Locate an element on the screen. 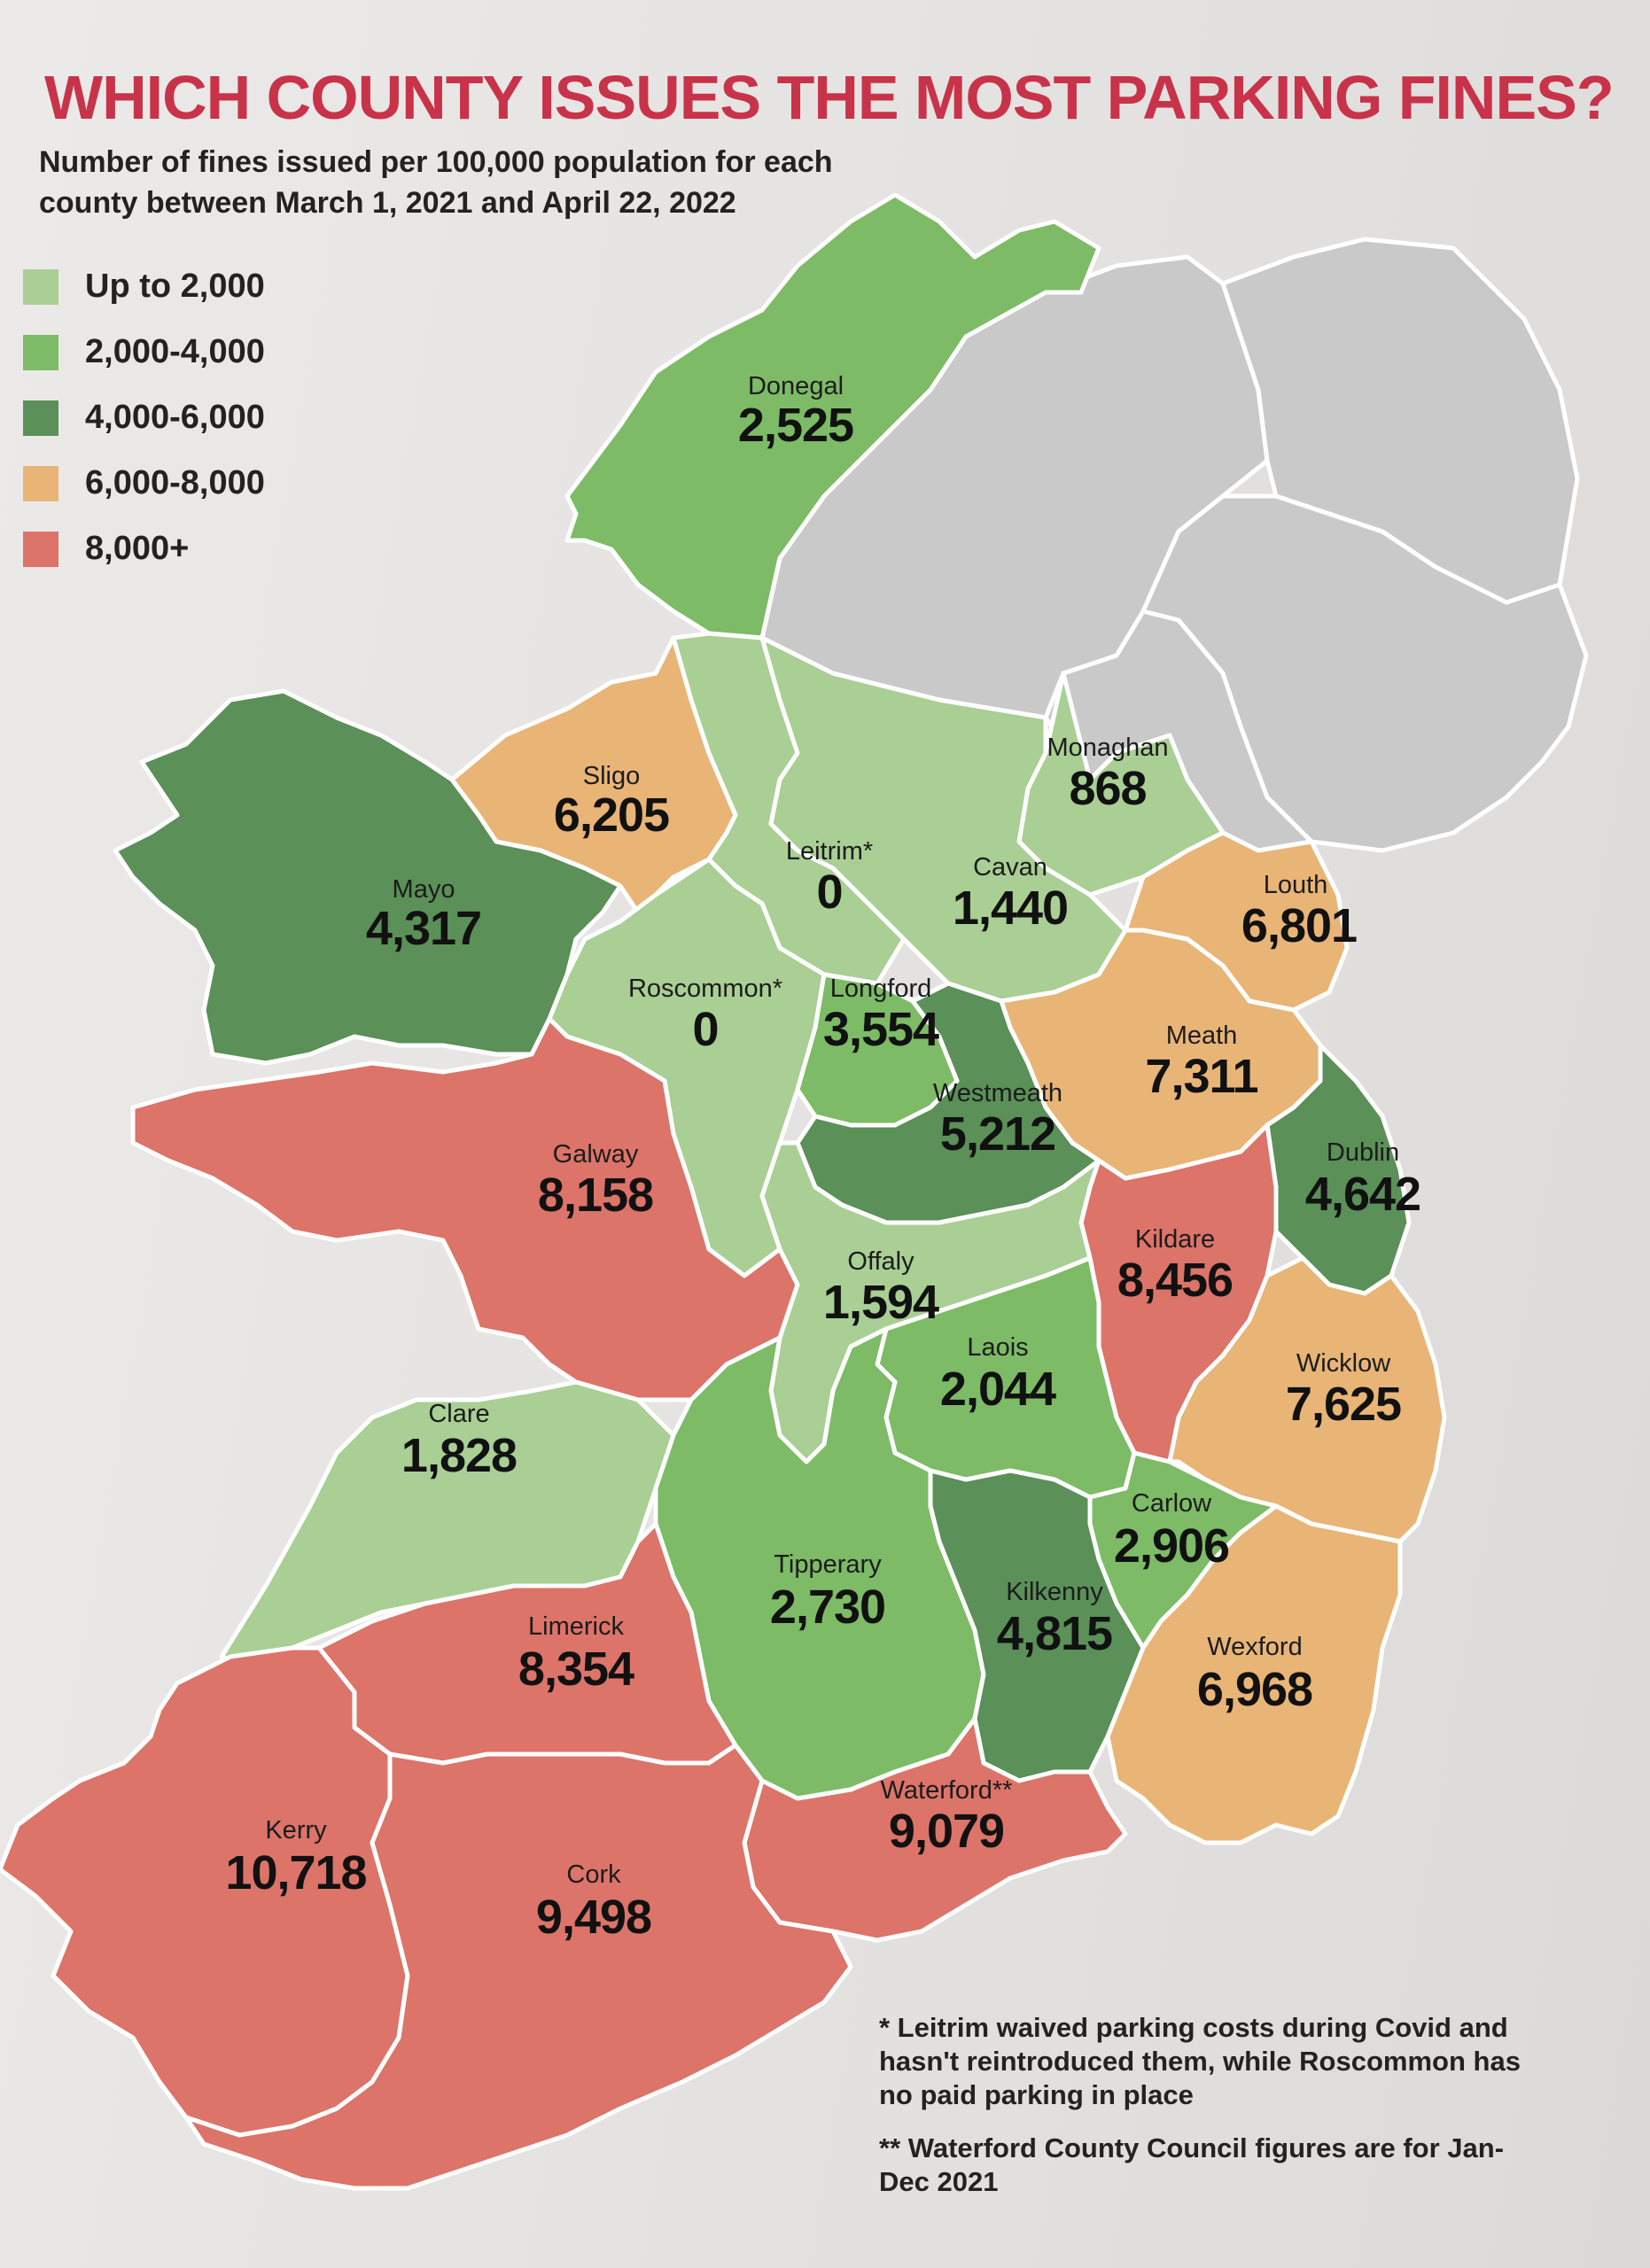  legend-label: 8,000+ is located at coordinates (137, 548).